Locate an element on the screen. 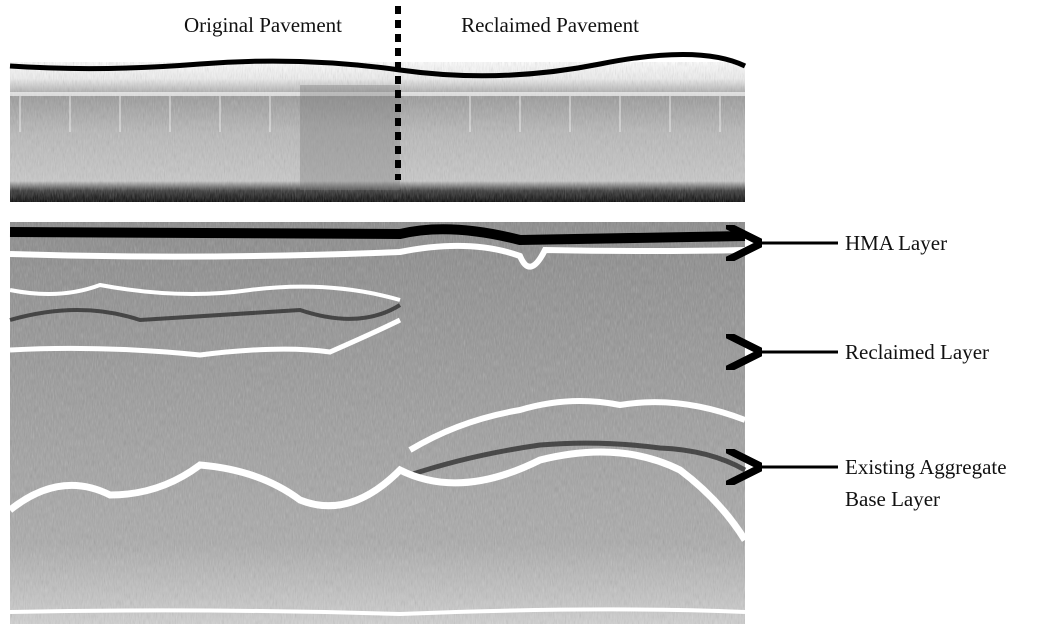 The image size is (1063, 624). annotation: Base Layer is located at coordinates (892, 499).